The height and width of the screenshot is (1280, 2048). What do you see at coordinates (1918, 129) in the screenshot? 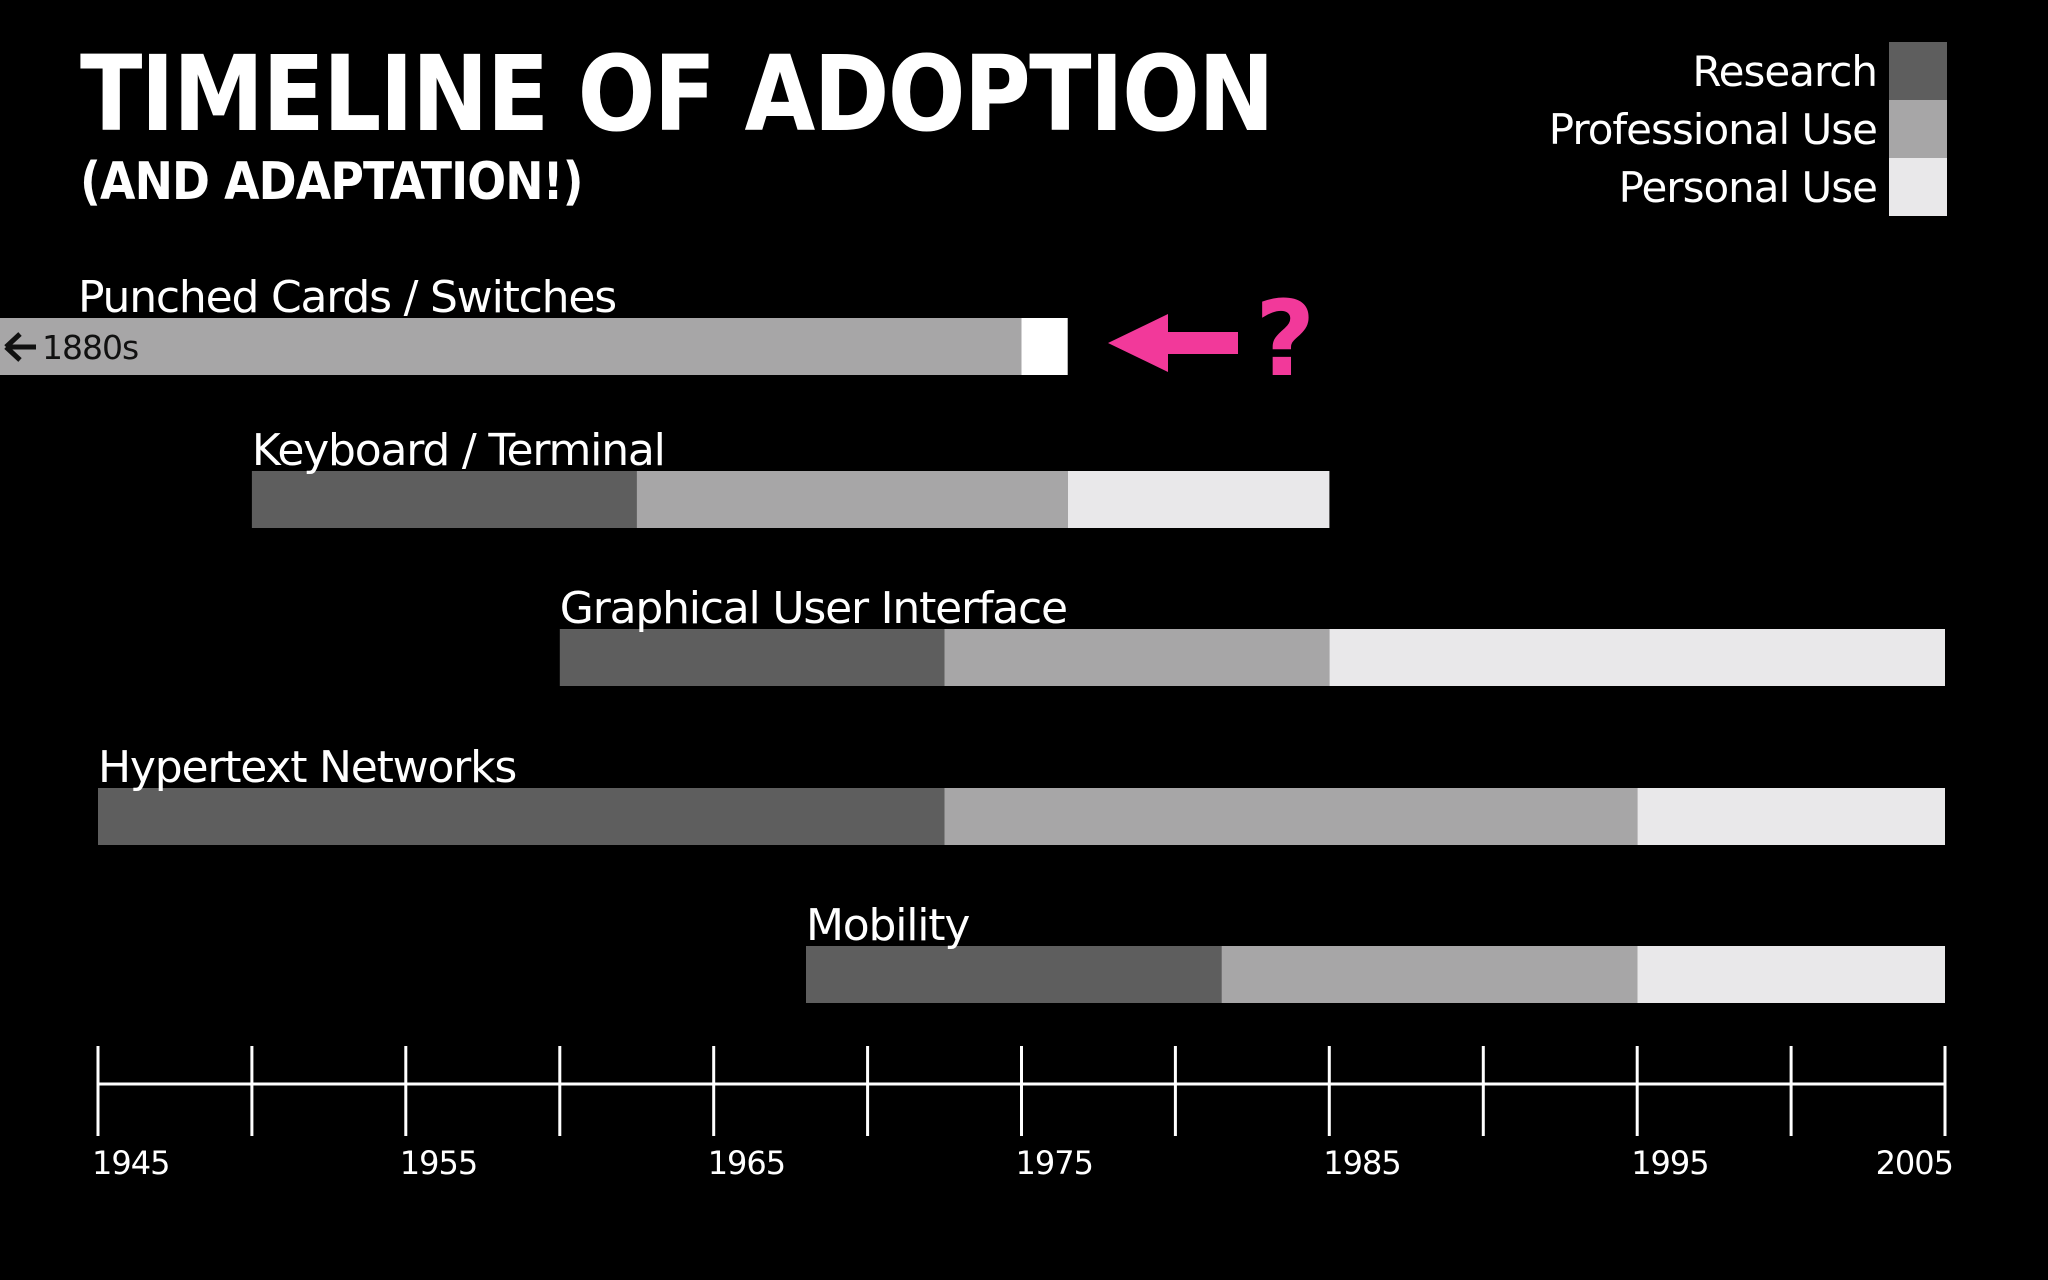
I see `legend-swatch-professional-use` at bounding box center [1918, 129].